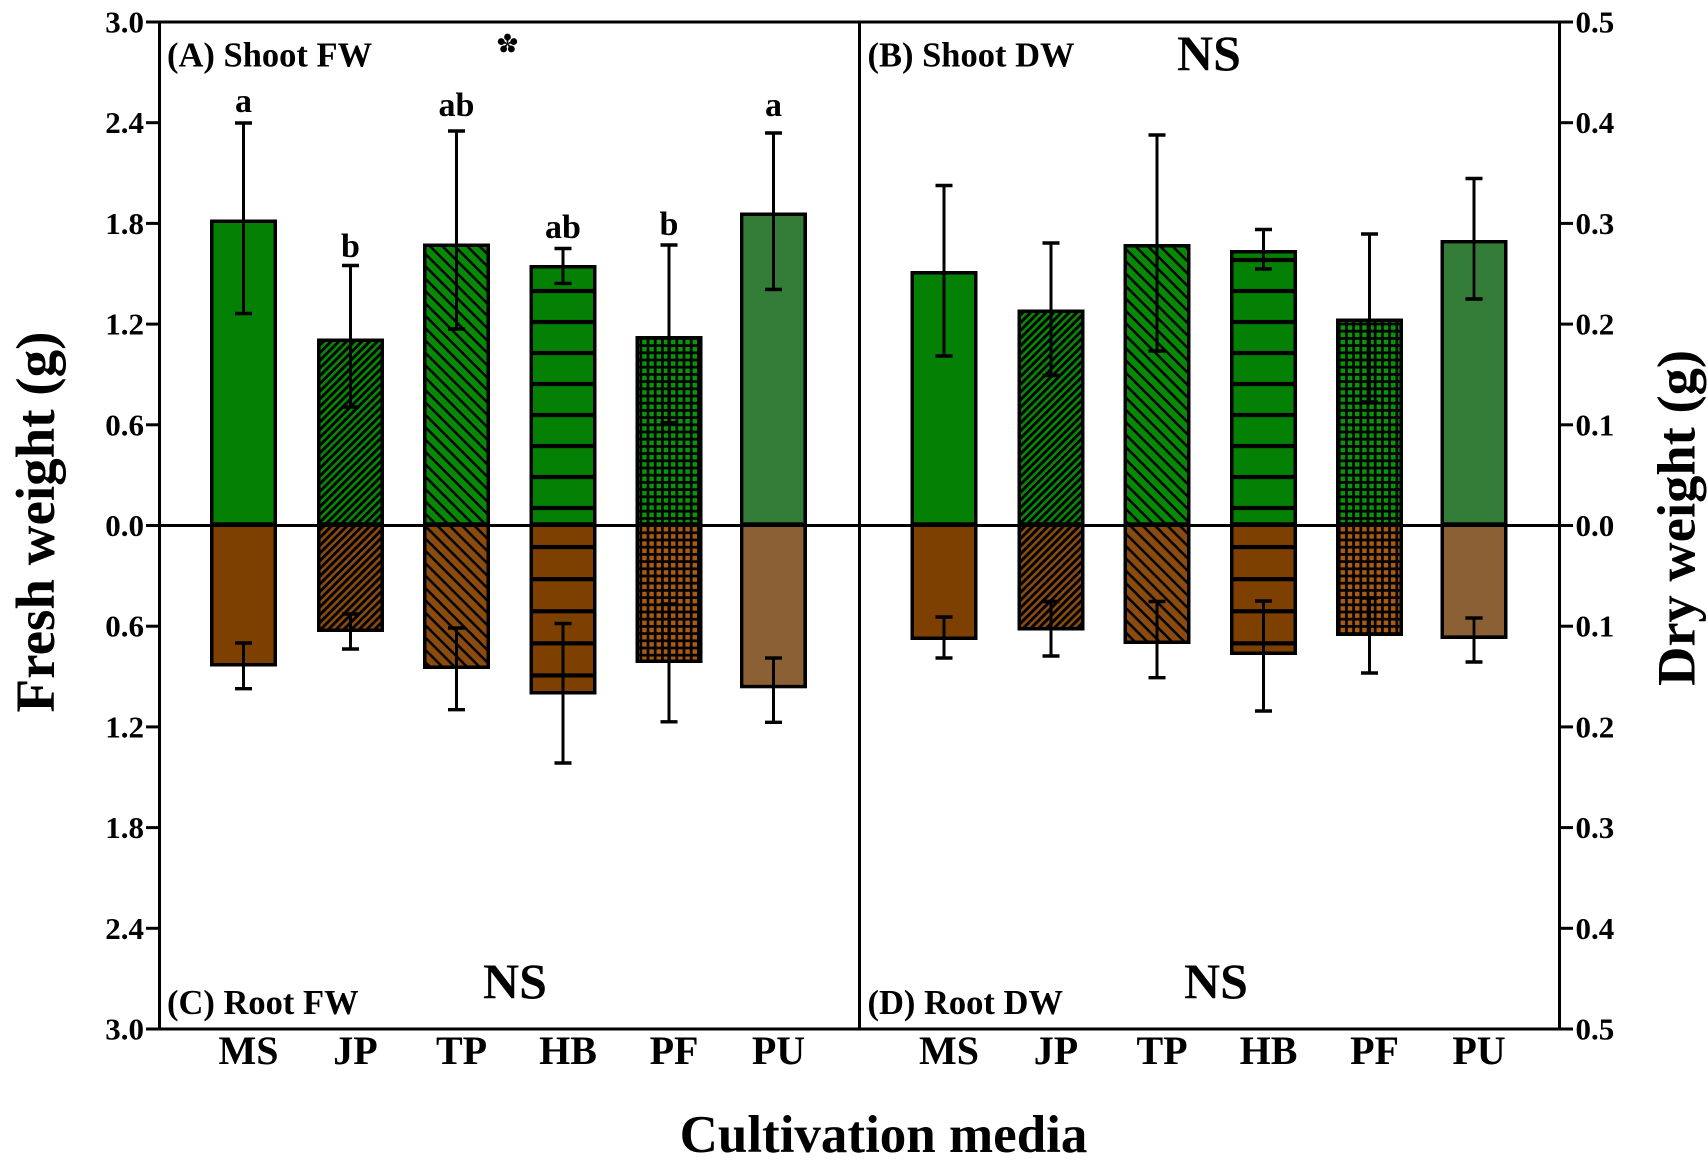  Describe the element at coordinates (35, 522) in the screenshot. I see `svg-text: Fresh weight (g)` at that location.